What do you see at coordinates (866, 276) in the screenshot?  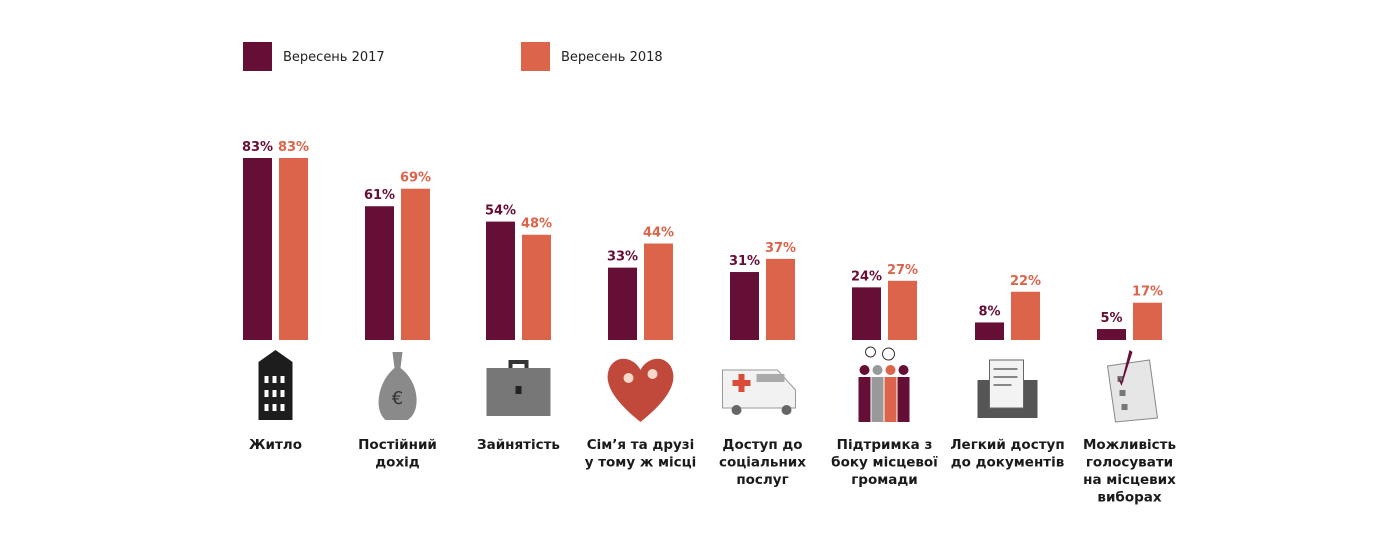 I see `data-label: 24%` at bounding box center [866, 276].